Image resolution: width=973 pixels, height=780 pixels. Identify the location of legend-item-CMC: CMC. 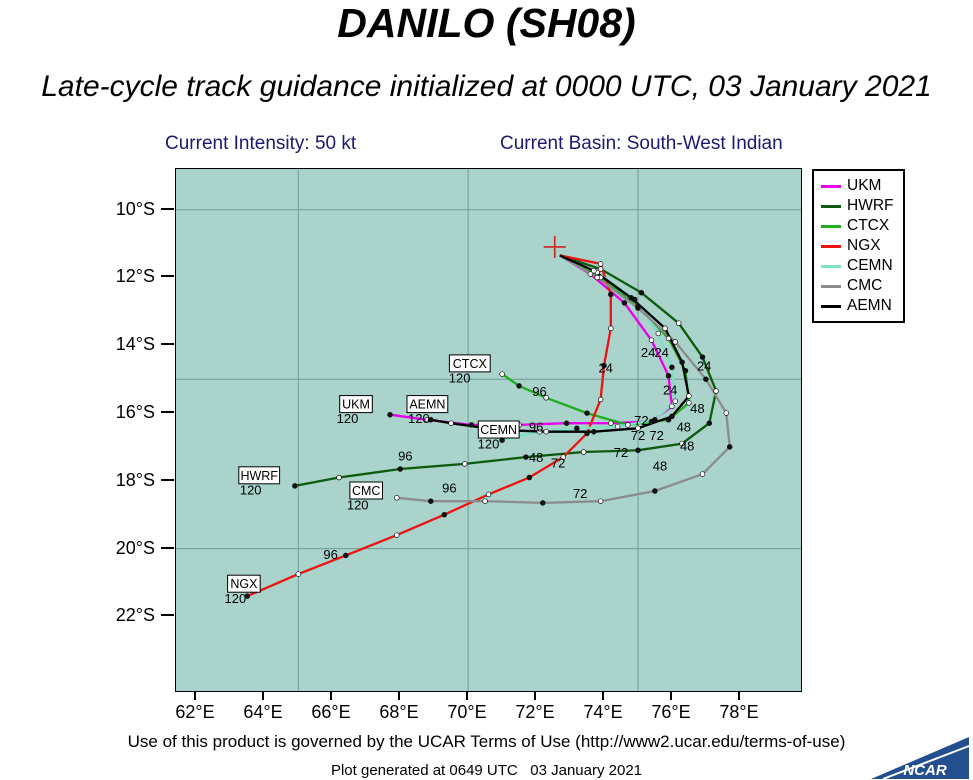
(857, 286).